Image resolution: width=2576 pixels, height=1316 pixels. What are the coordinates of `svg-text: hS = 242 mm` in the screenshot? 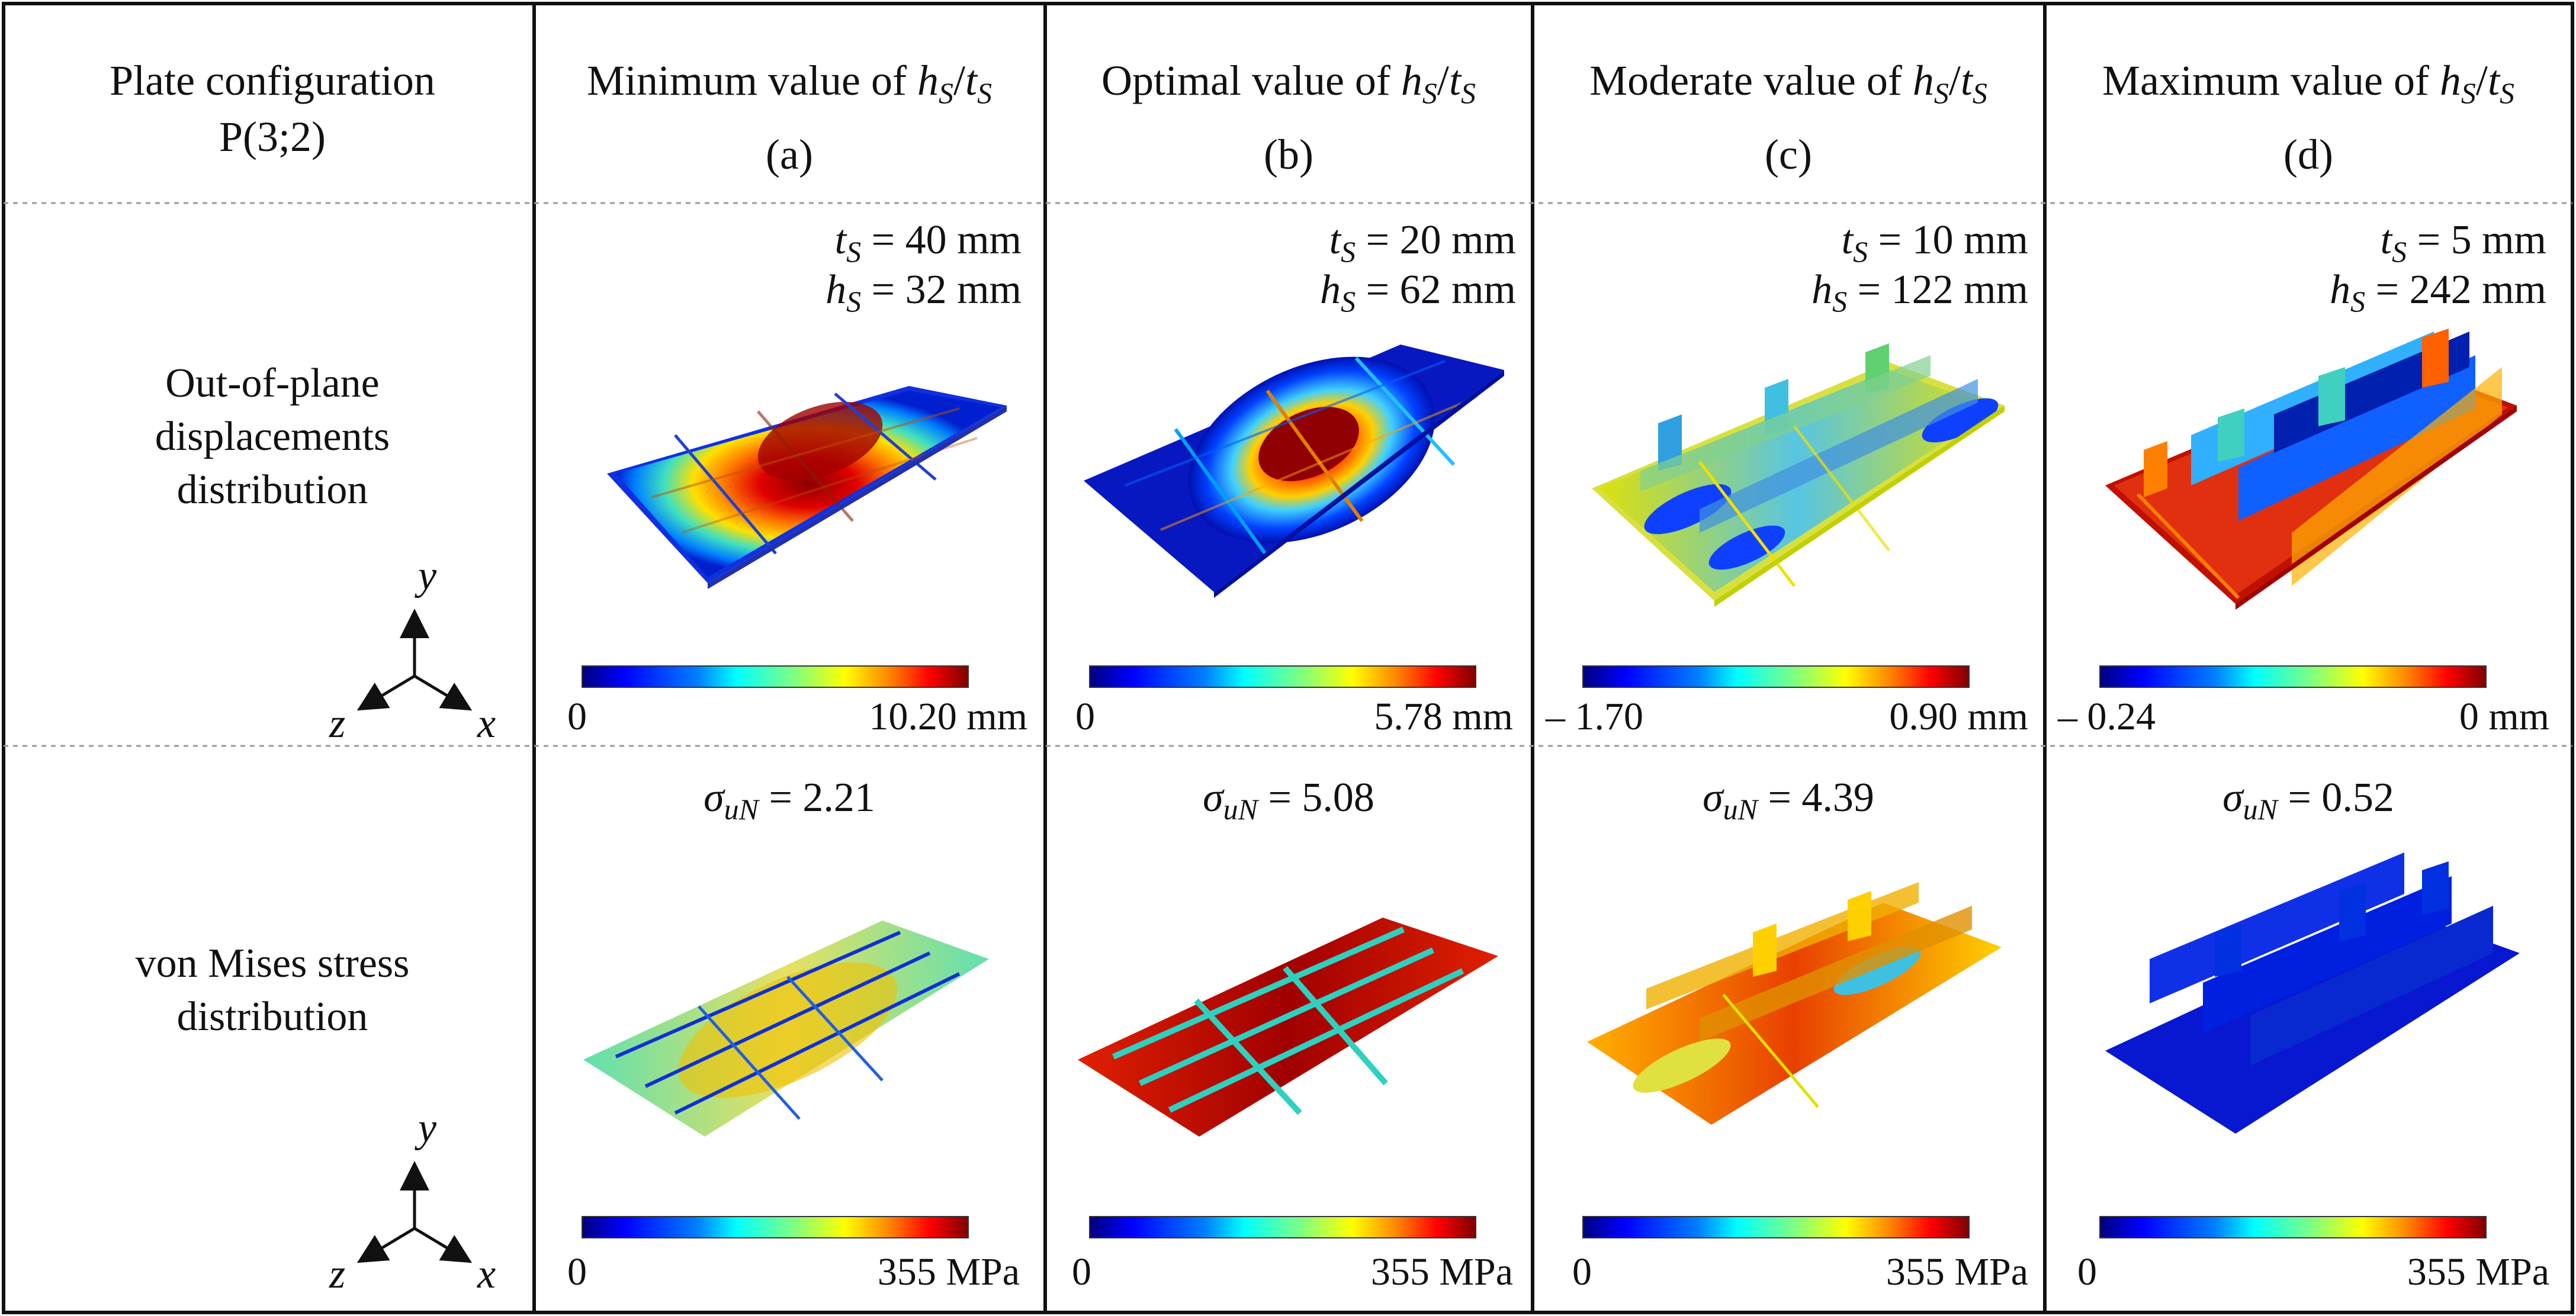 It's located at (2438, 292).